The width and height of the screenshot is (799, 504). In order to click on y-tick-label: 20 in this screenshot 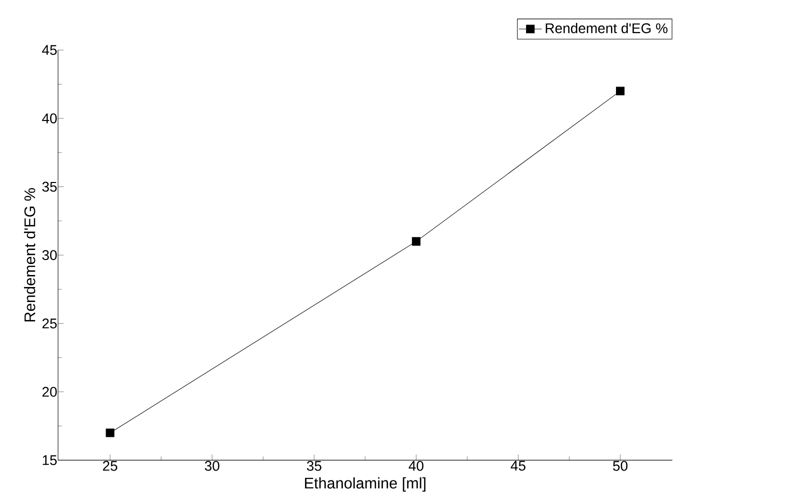, I will do `click(49, 391)`.